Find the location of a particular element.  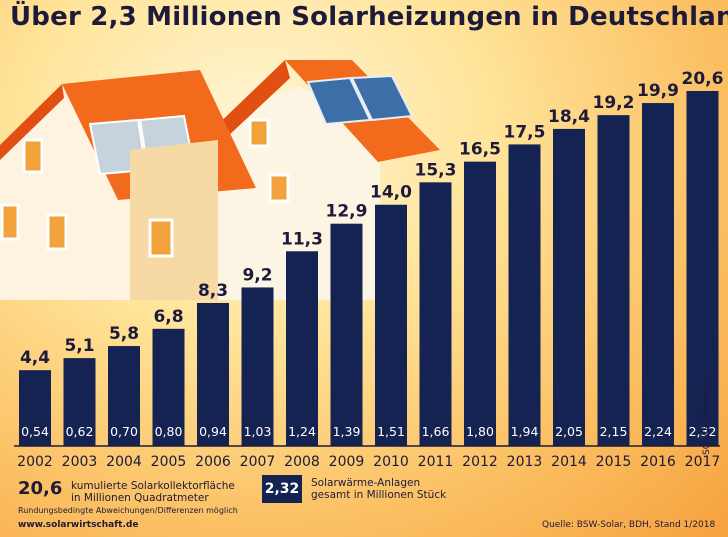

year-label-2004: 2004 is located at coordinates (124, 462).